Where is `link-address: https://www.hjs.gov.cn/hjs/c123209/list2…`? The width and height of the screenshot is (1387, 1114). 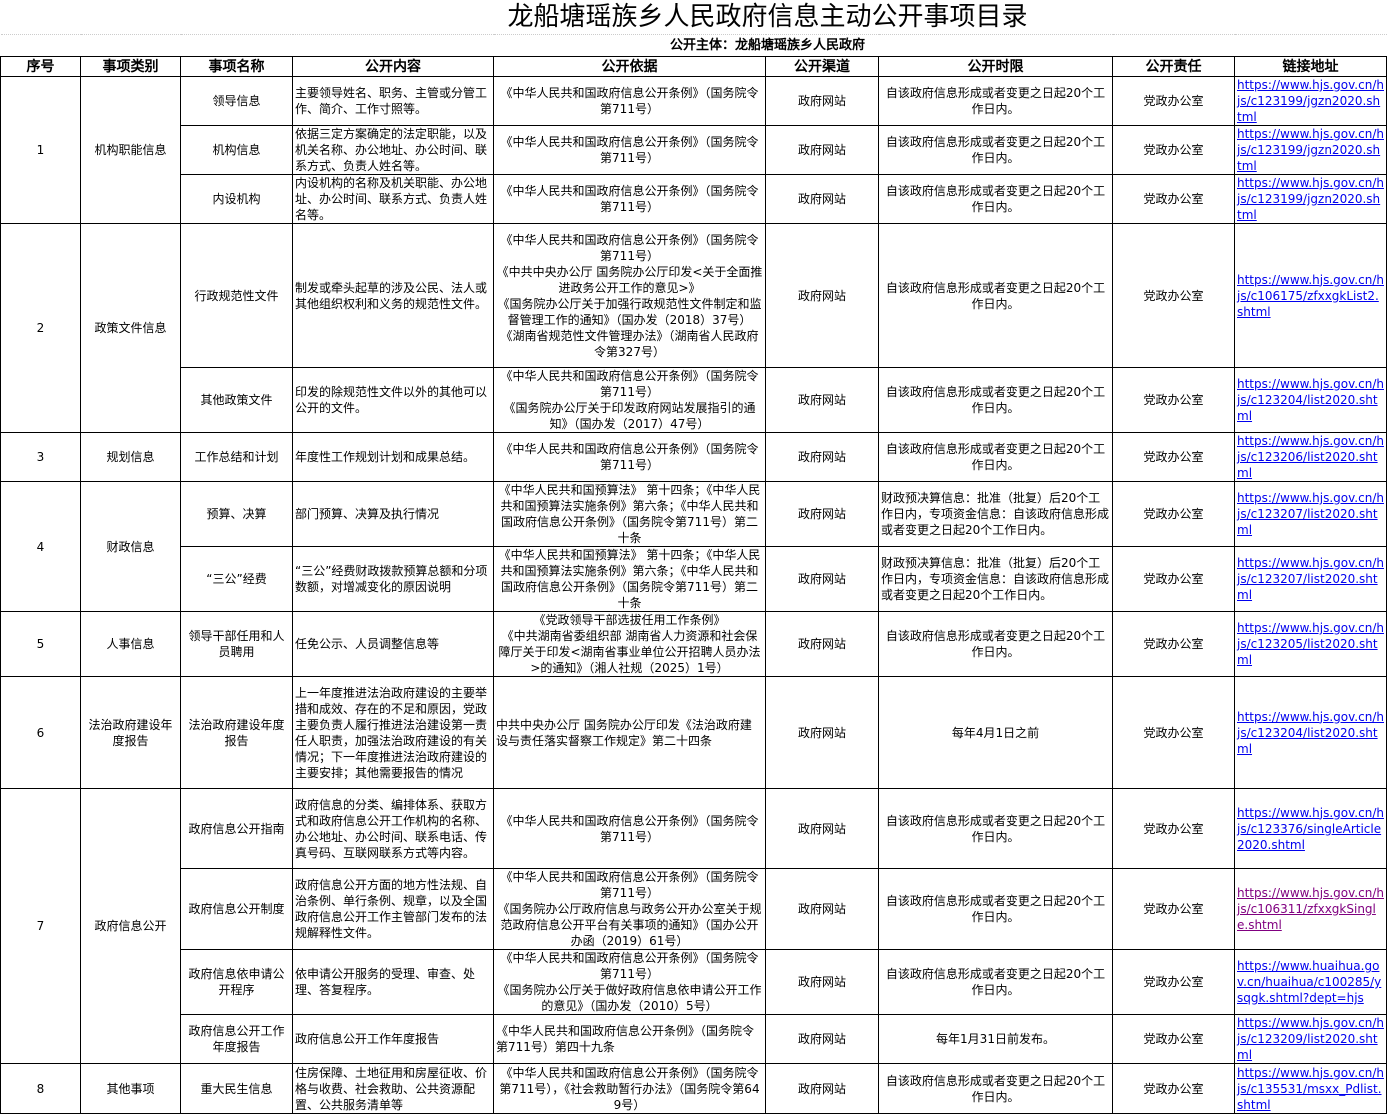
link-address: https://www.hjs.gov.cn/hjs/c123209/list2… is located at coordinates (1310, 1039).